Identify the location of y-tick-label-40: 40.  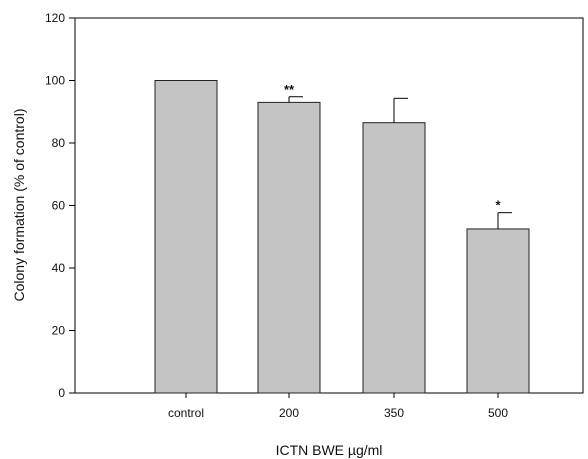
(59, 268).